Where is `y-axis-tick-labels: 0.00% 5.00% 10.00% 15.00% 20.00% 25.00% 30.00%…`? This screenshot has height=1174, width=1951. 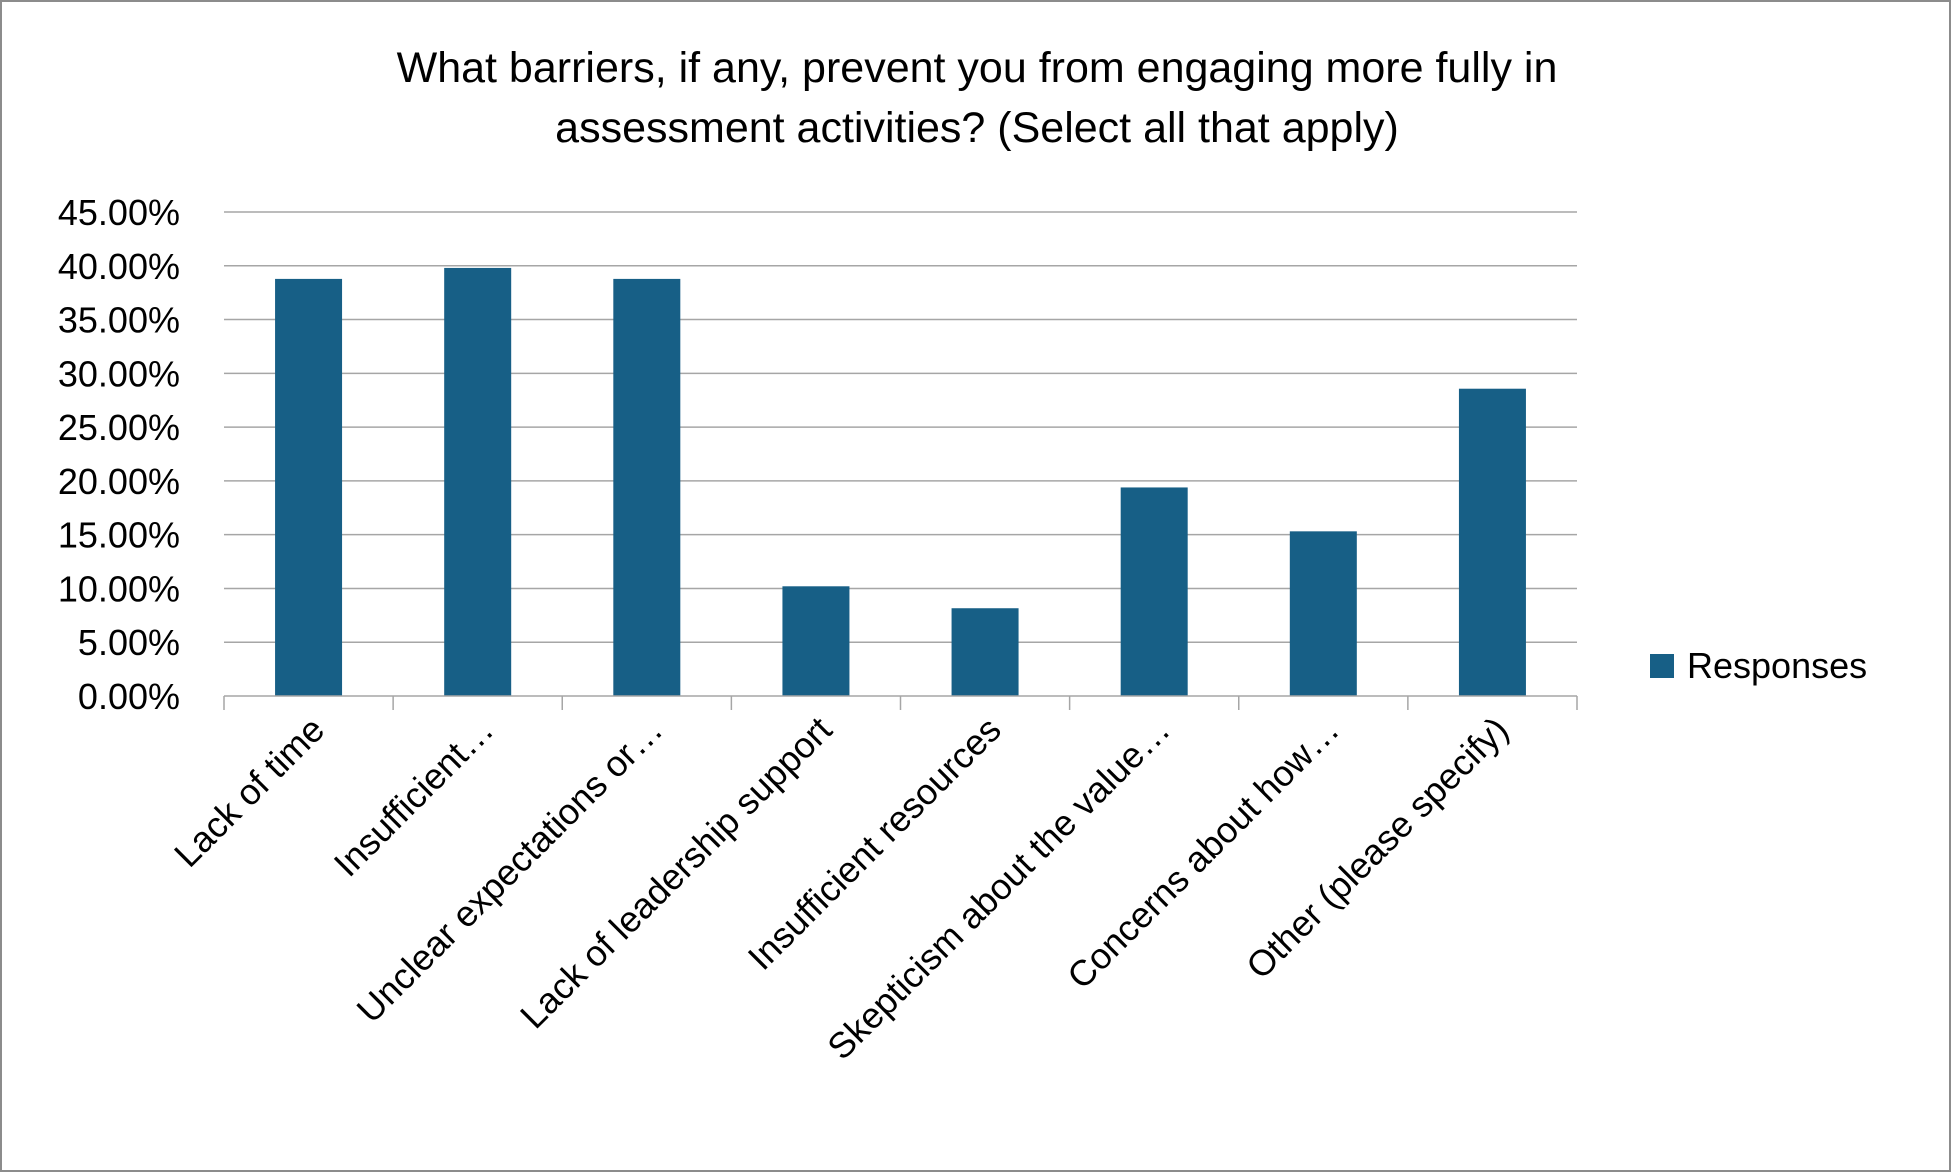
y-axis-tick-labels: 0.00% 5.00% 10.00% 15.00% 20.00% 25.00% 30.00%… is located at coordinates (119, 454).